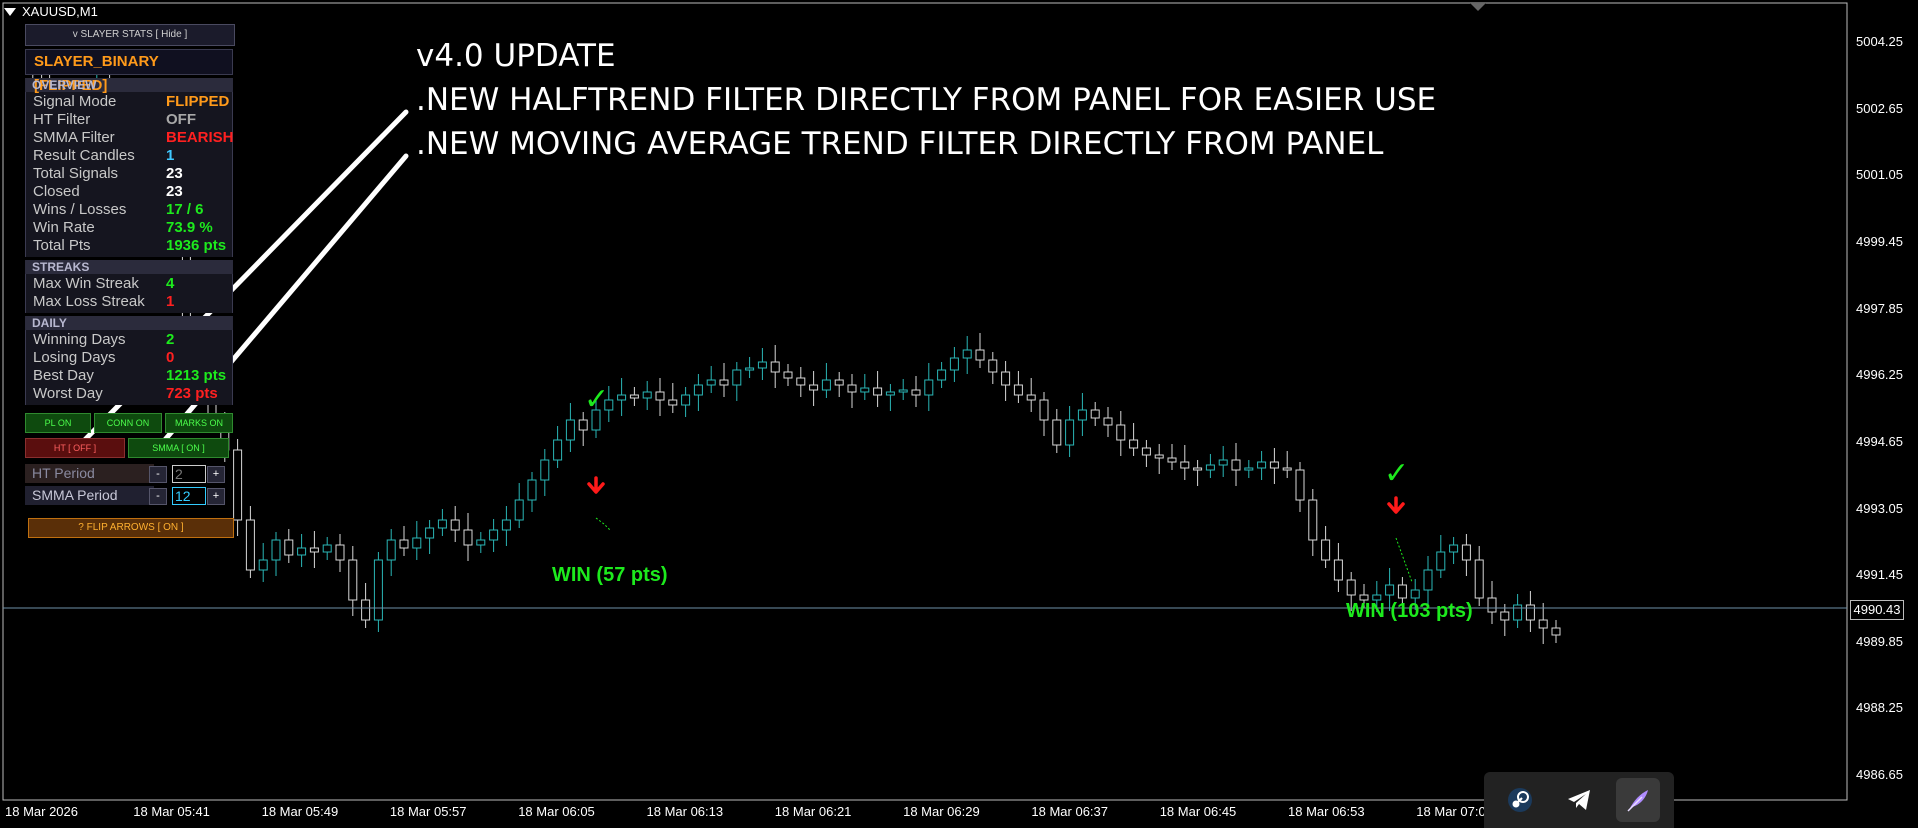 This screenshot has width=1918, height=828. I want to click on ht-period-decrement-button: -, so click(158, 474).